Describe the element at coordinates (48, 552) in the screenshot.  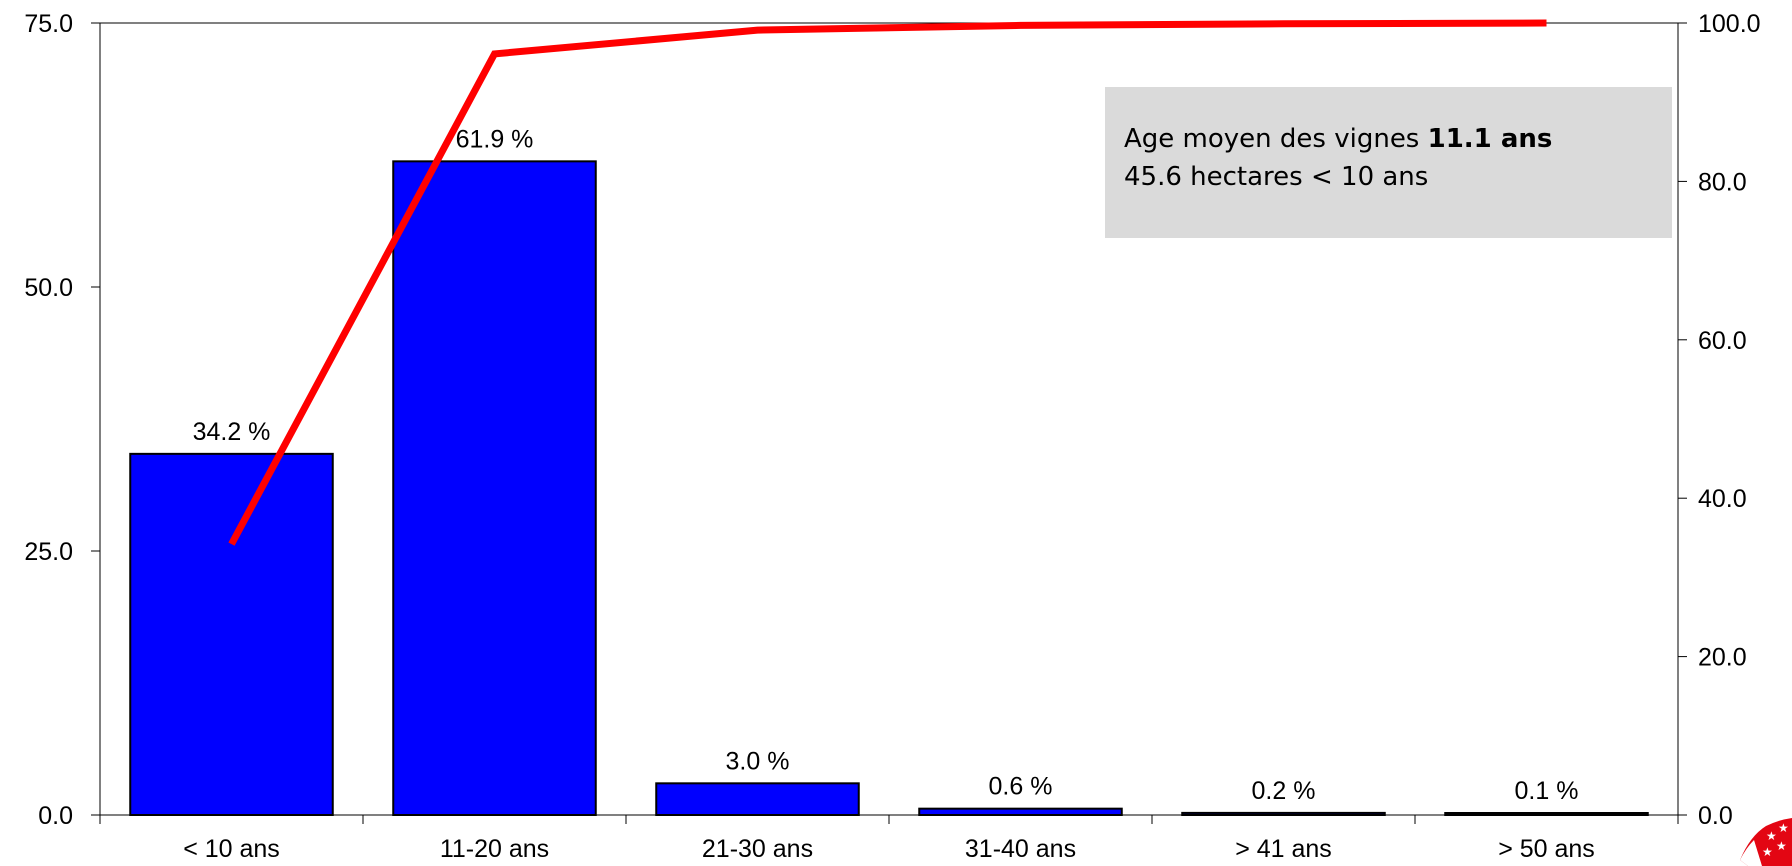
I see `y-left-tick-label: 25.0` at that location.